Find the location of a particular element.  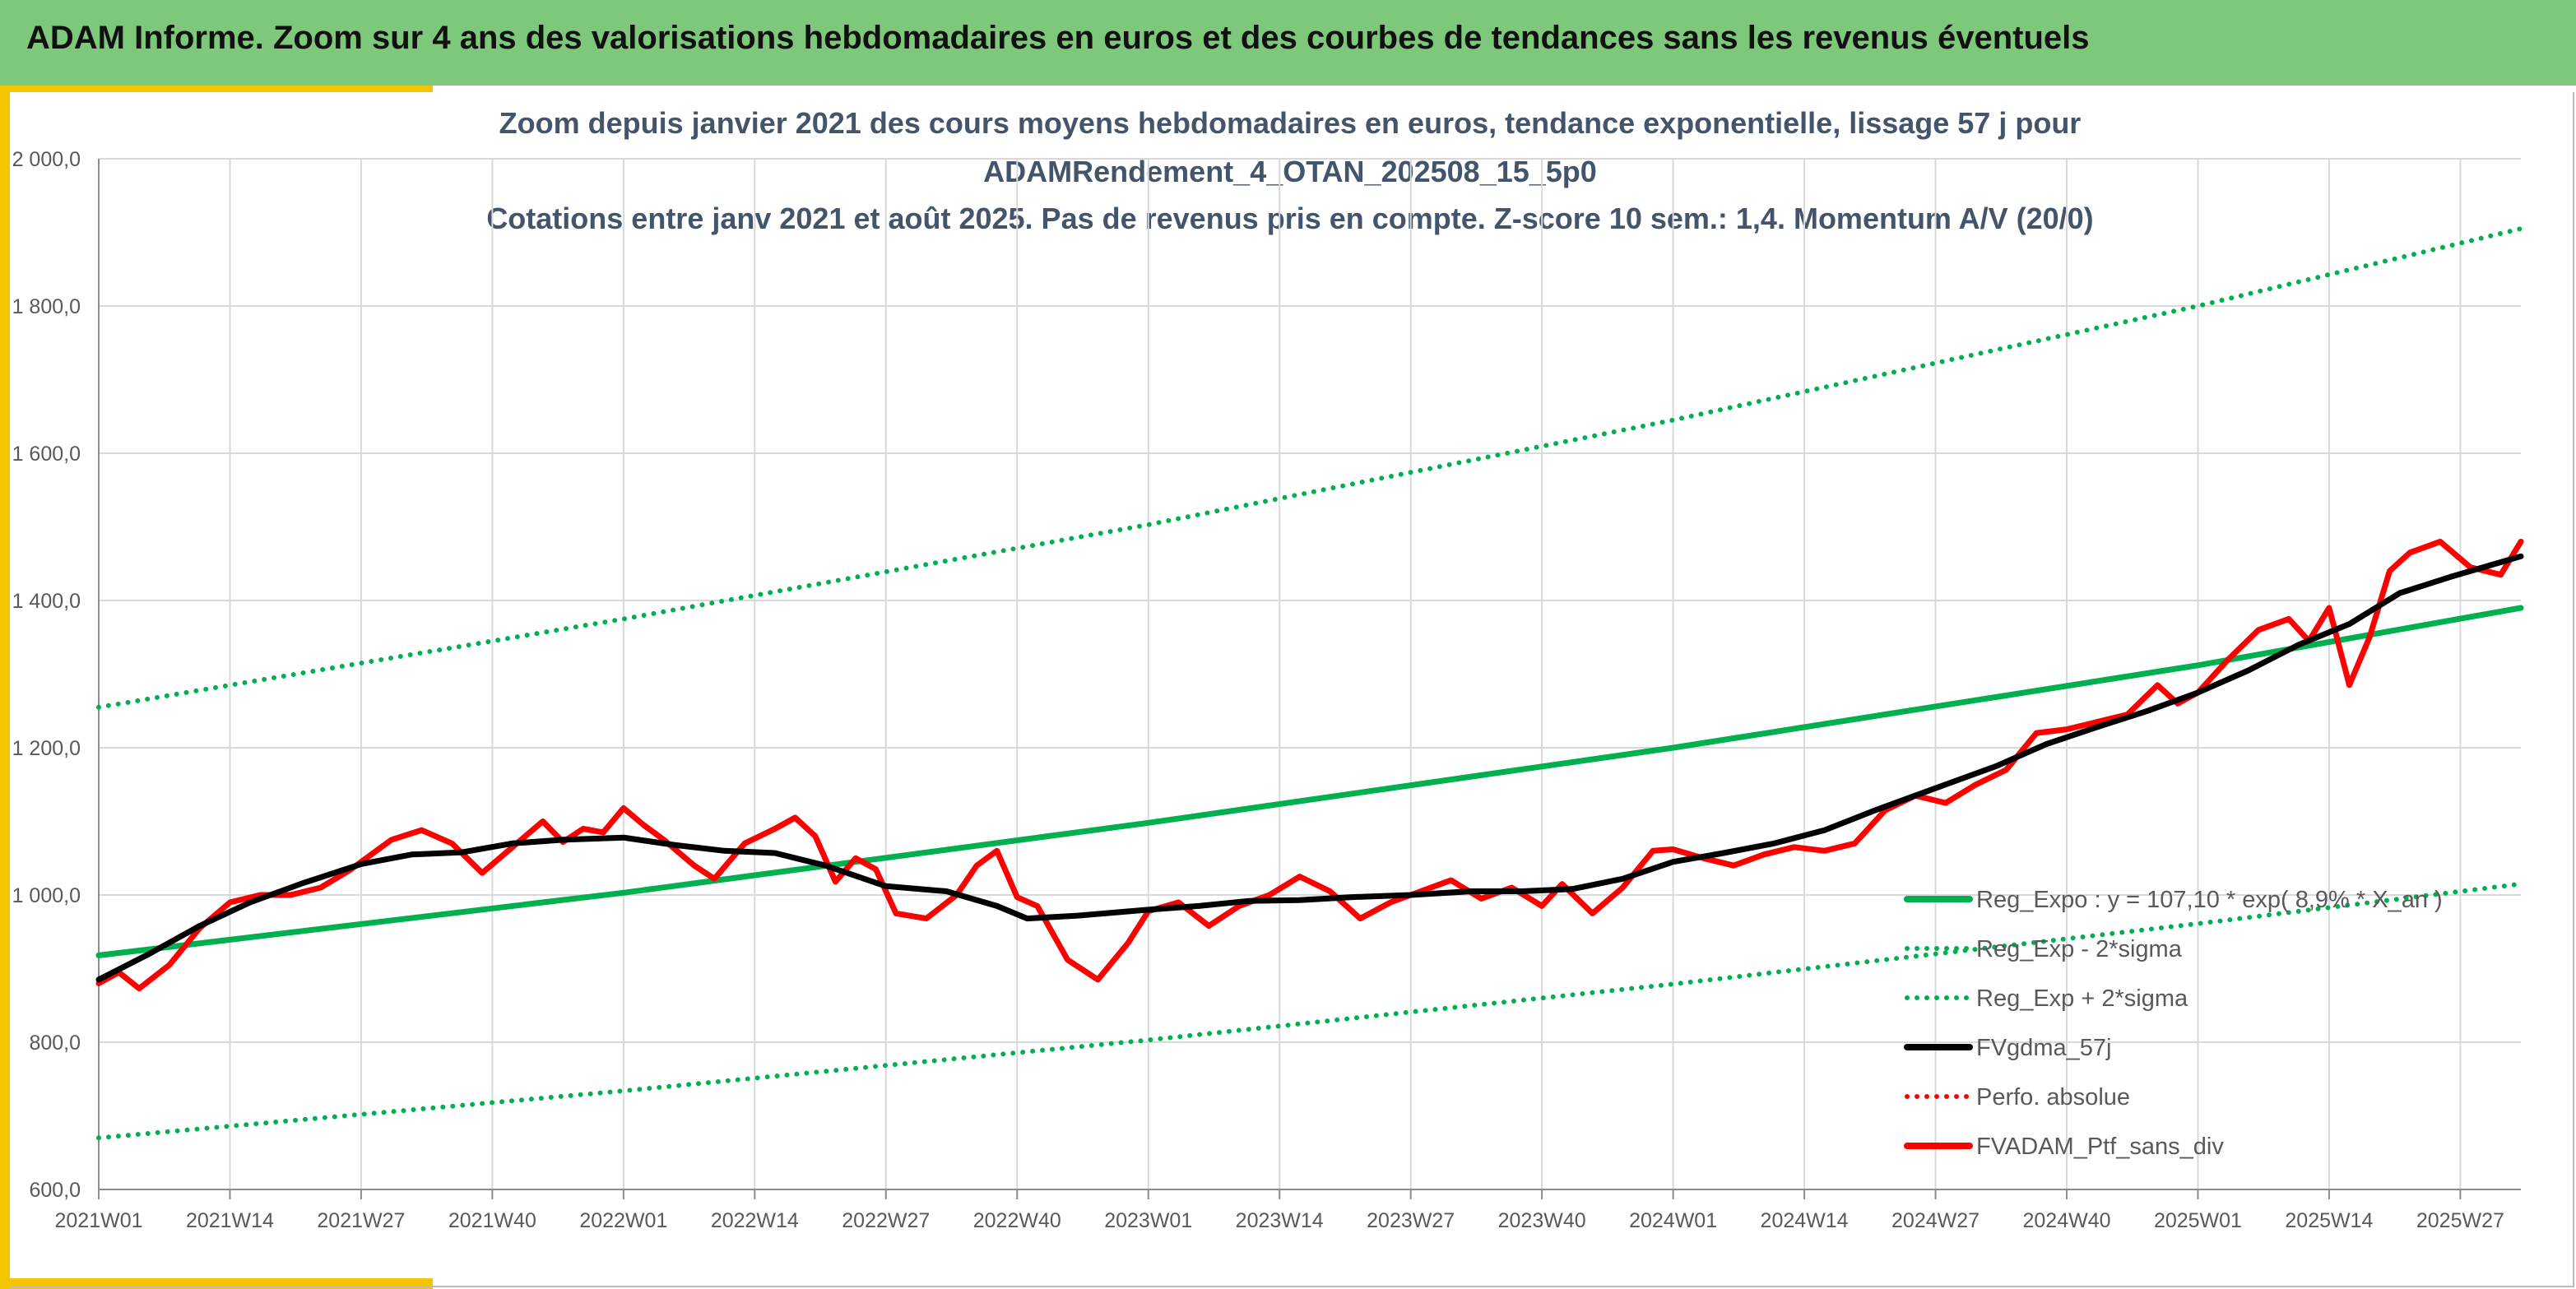

legend-label: FVADAM_Ptf_sans_div is located at coordinates (2100, 1147).